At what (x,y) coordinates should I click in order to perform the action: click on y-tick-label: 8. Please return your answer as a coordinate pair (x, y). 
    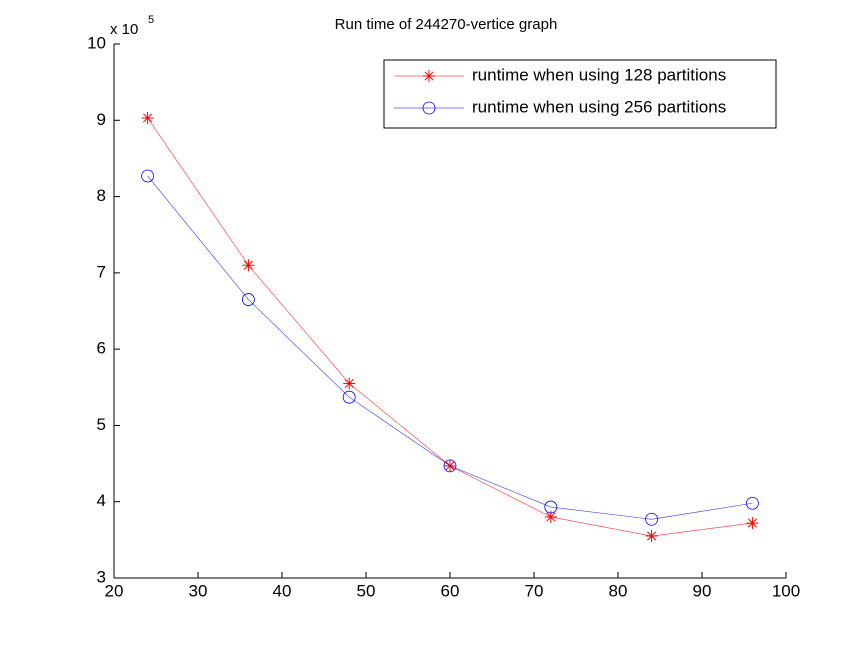
    Looking at the image, I should click on (101, 195).